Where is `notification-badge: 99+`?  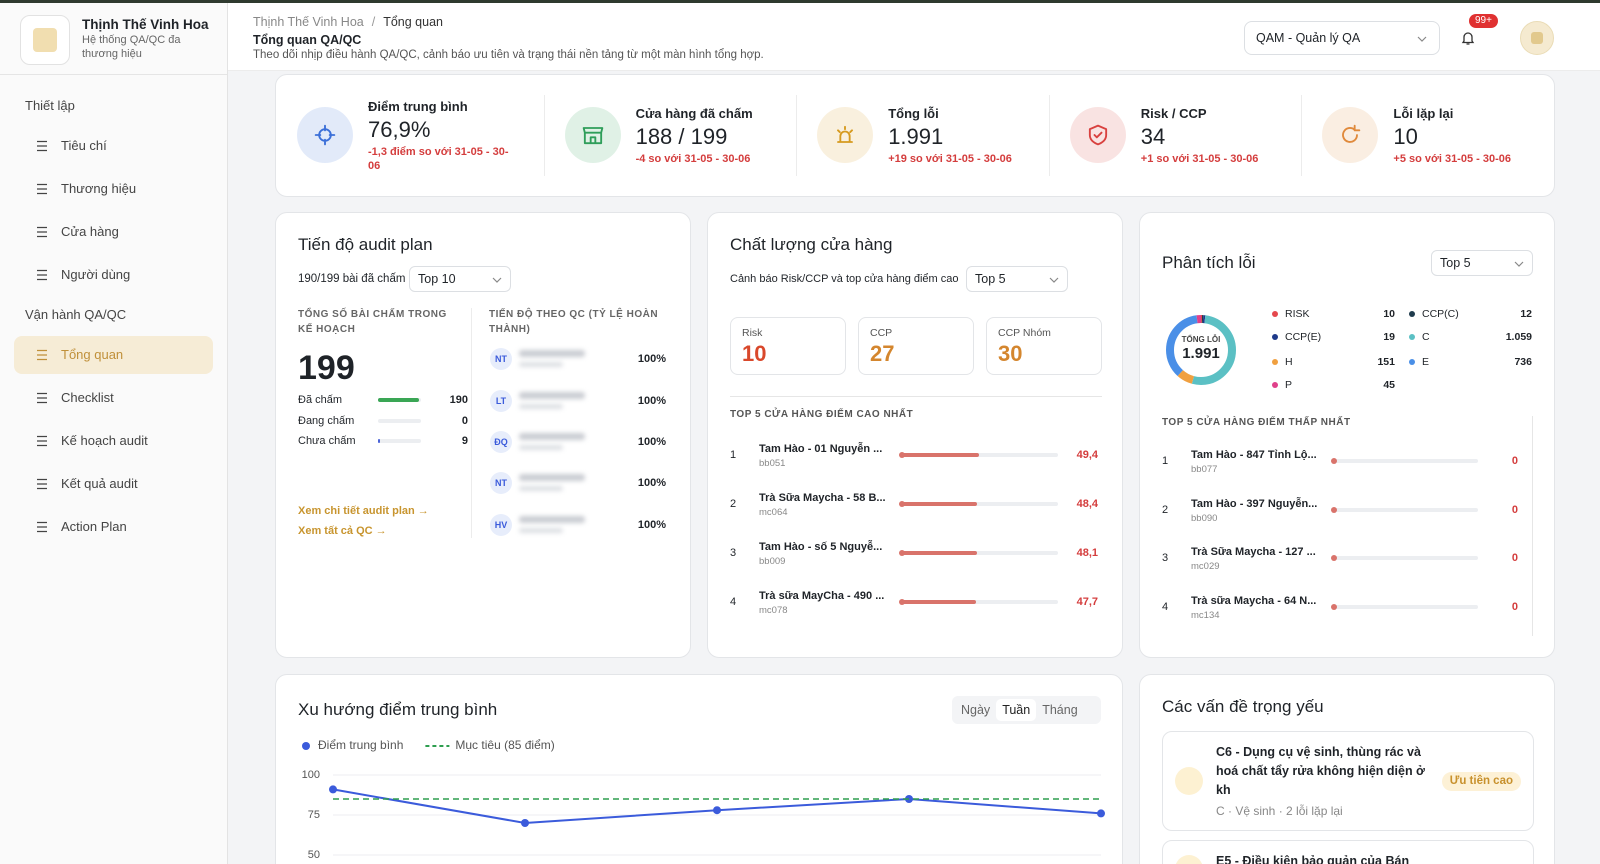
notification-badge: 99+ is located at coordinates (1483, 21).